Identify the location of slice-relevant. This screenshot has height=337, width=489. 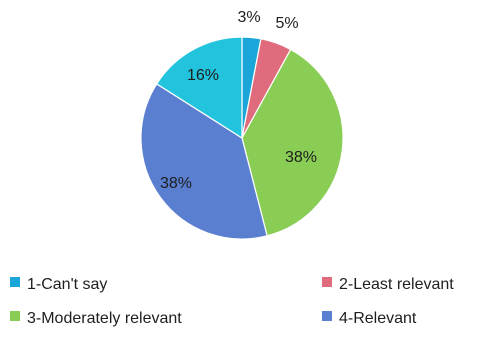
(204, 161).